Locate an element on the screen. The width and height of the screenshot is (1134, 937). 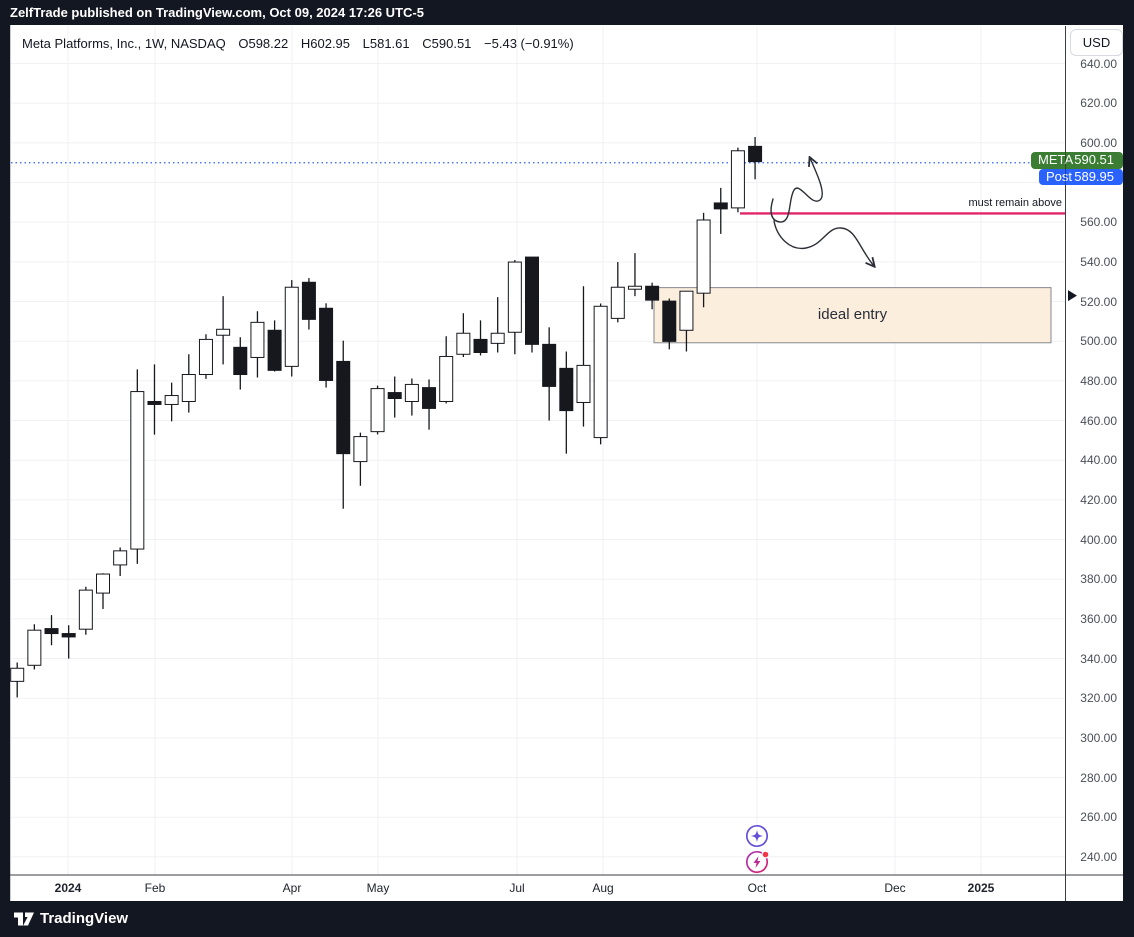
price-tick-label: 240.00 is located at coordinates (1098, 856).